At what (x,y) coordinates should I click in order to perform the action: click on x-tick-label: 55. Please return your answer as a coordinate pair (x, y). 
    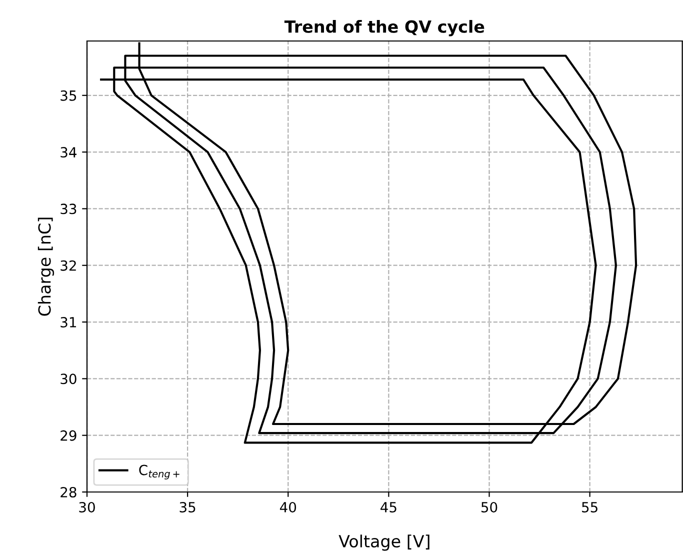
    Looking at the image, I should click on (590, 507).